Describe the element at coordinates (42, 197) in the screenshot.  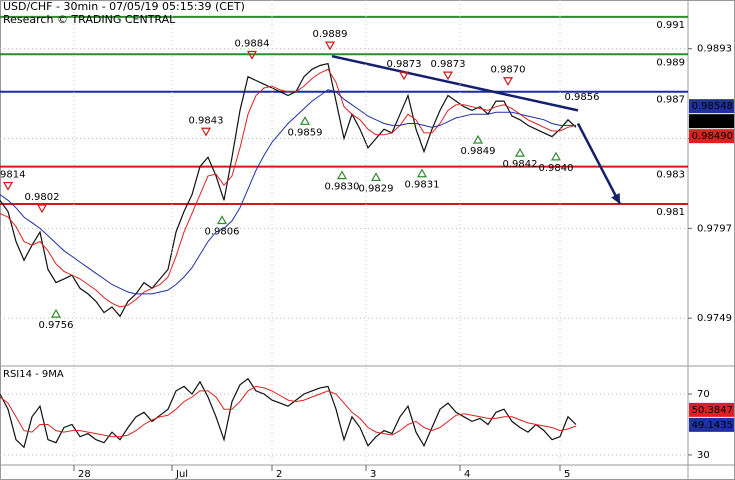
I see `high-label: 0.9802` at that location.